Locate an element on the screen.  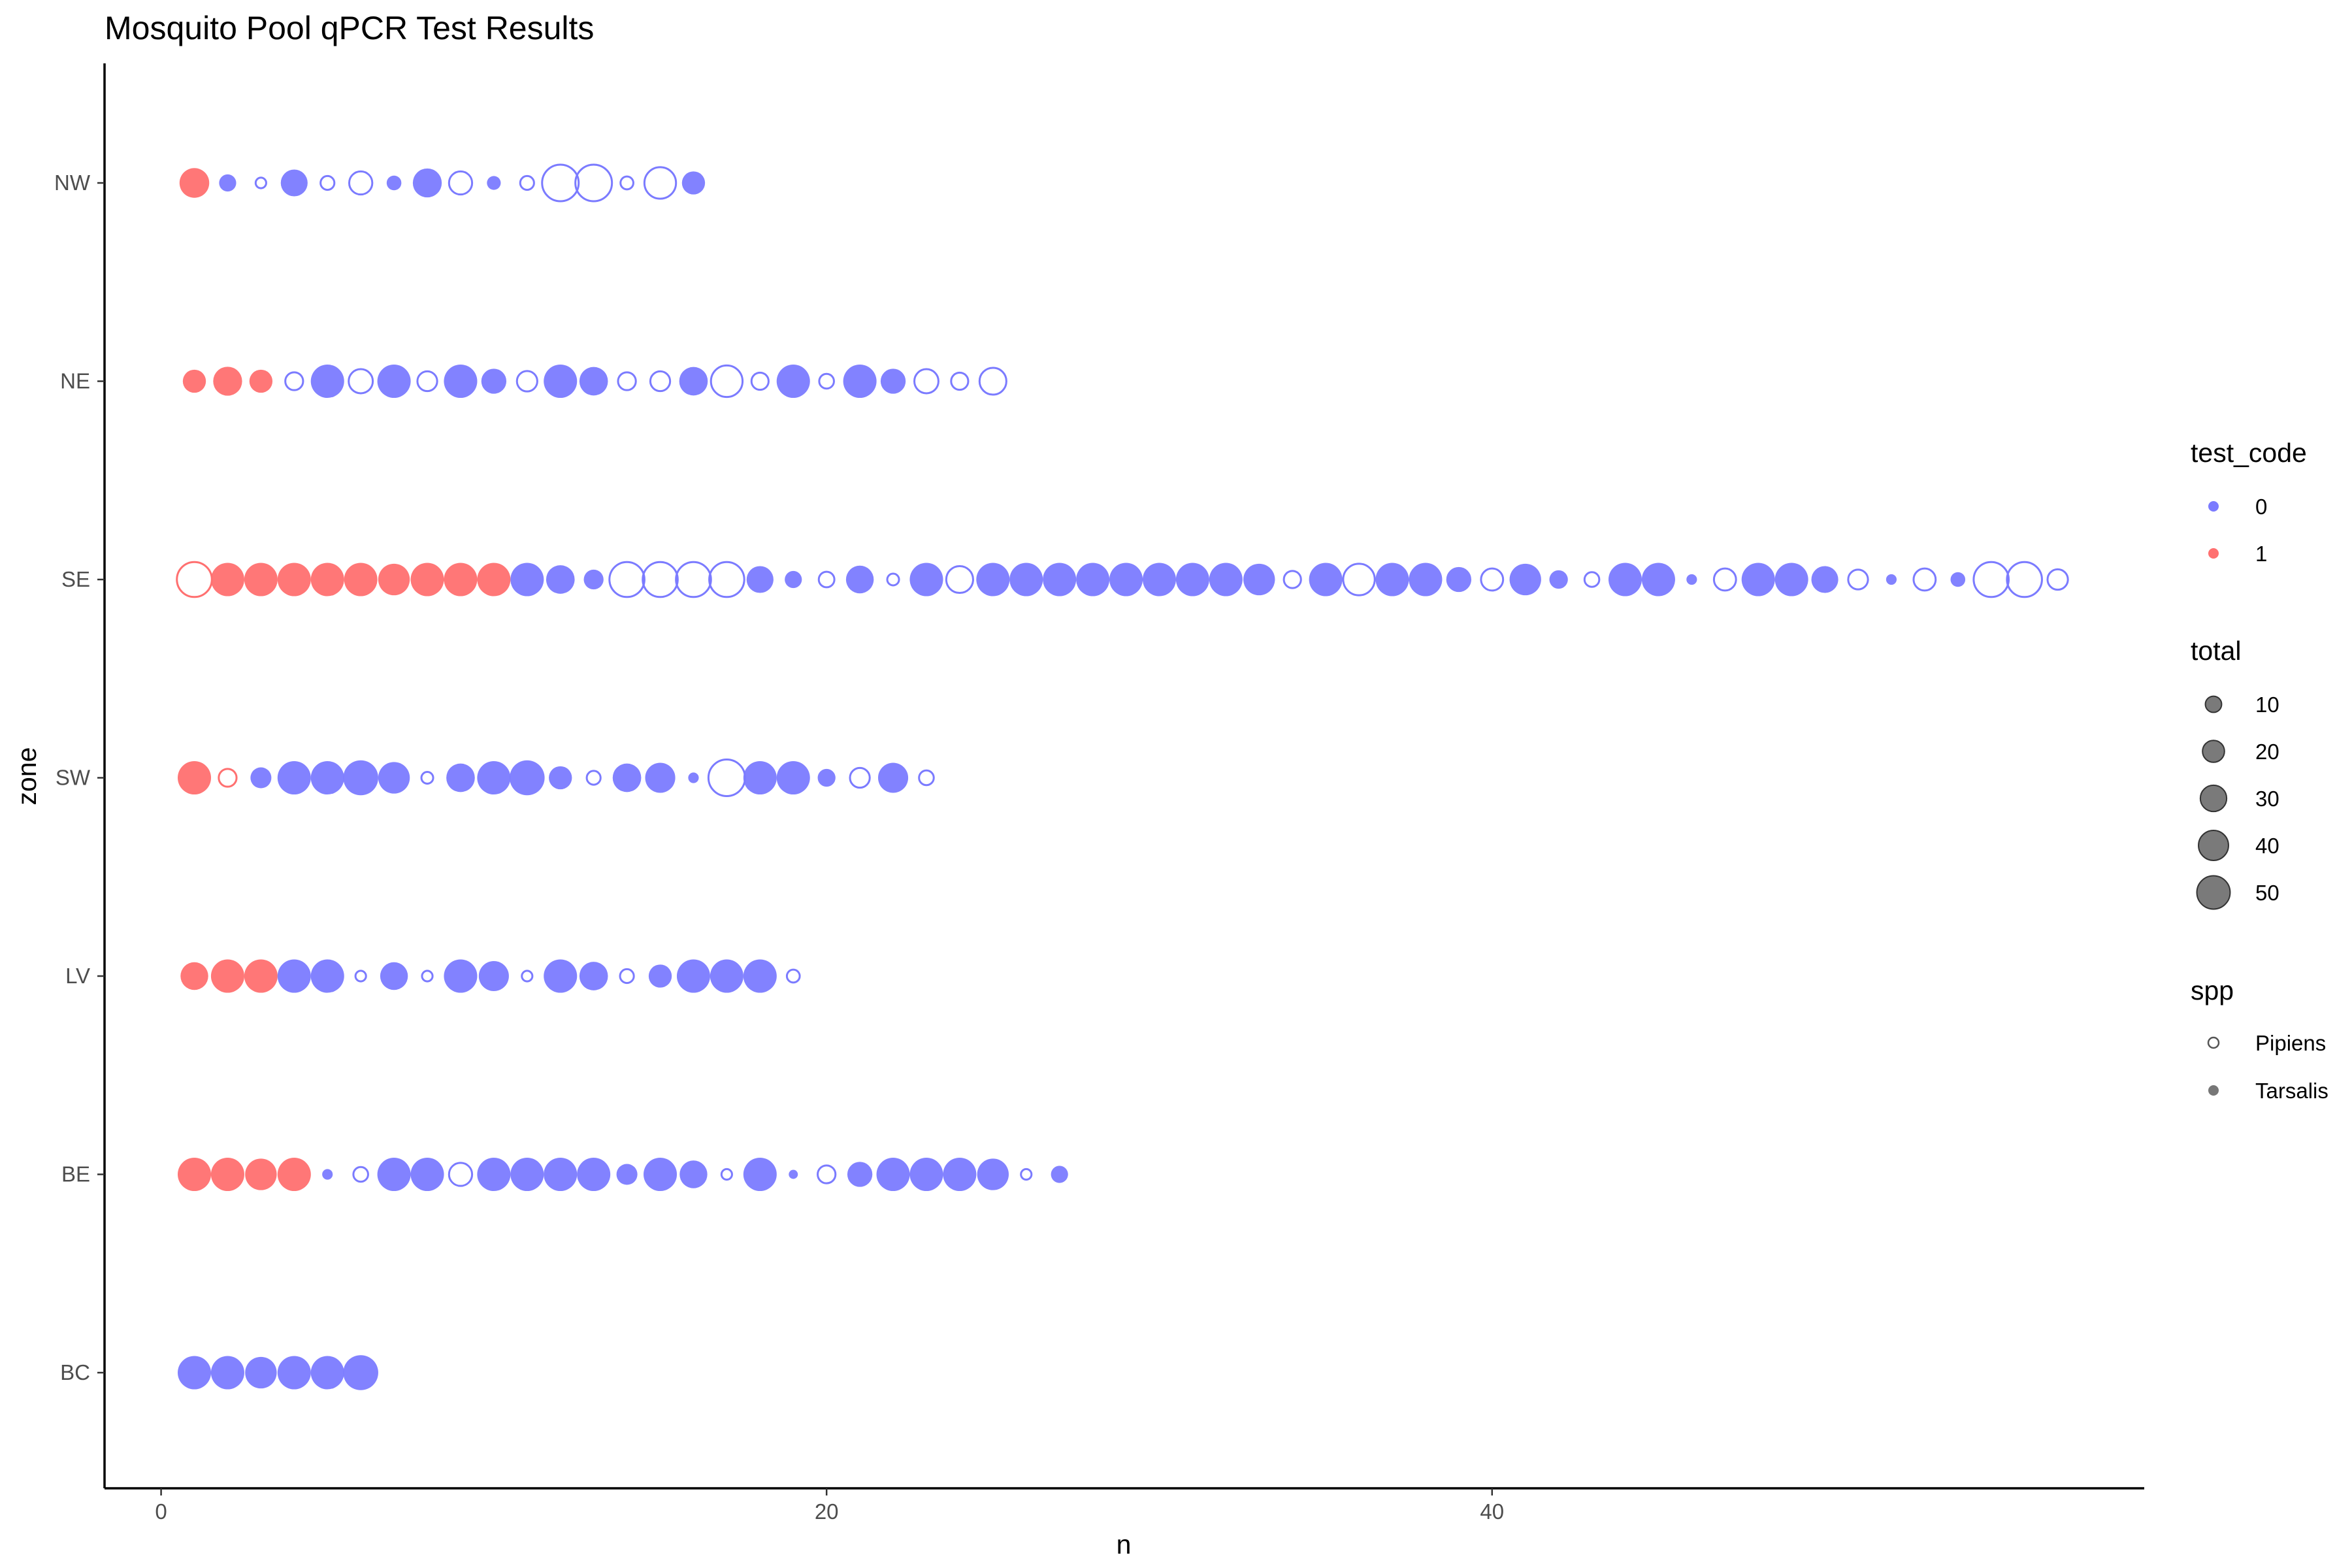
legend-spp: spp Pipiens Tarsalis is located at coordinates (2259, 1039).